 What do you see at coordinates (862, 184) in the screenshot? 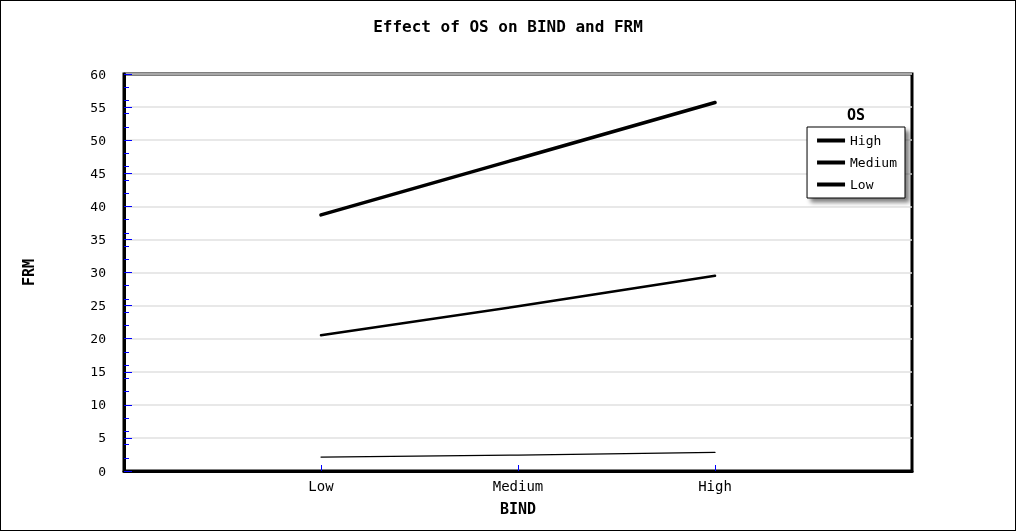
I see `legend-label: Low` at bounding box center [862, 184].